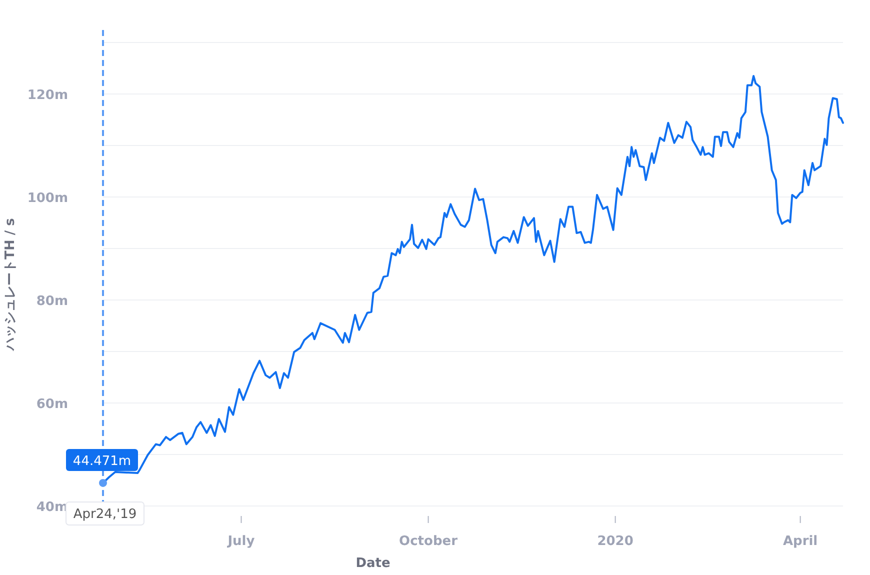  Describe the element at coordinates (800, 541) in the screenshot. I see `x-tick-label: April` at that location.